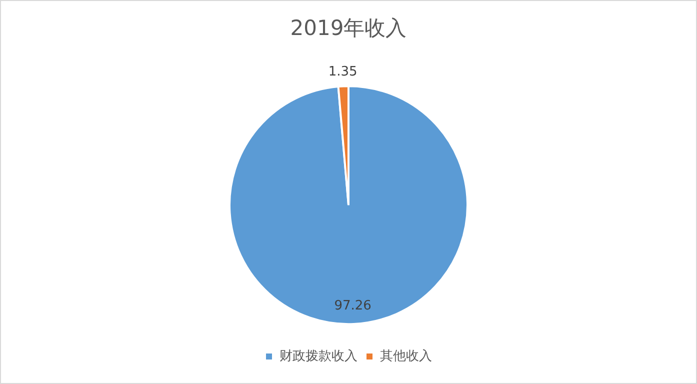 Image resolution: width=697 pixels, height=384 pixels. What do you see at coordinates (319, 356) in the screenshot?
I see `legend-label: 财政拨款收入` at bounding box center [319, 356].